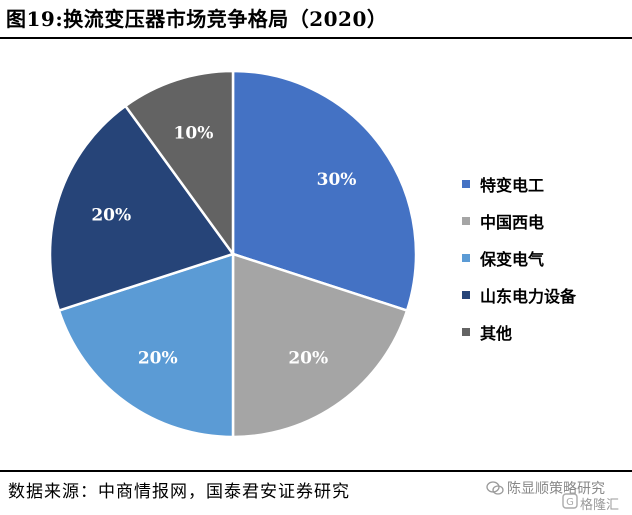 The height and width of the screenshot is (515, 632). I want to click on wechat-icon, so click(495, 488).